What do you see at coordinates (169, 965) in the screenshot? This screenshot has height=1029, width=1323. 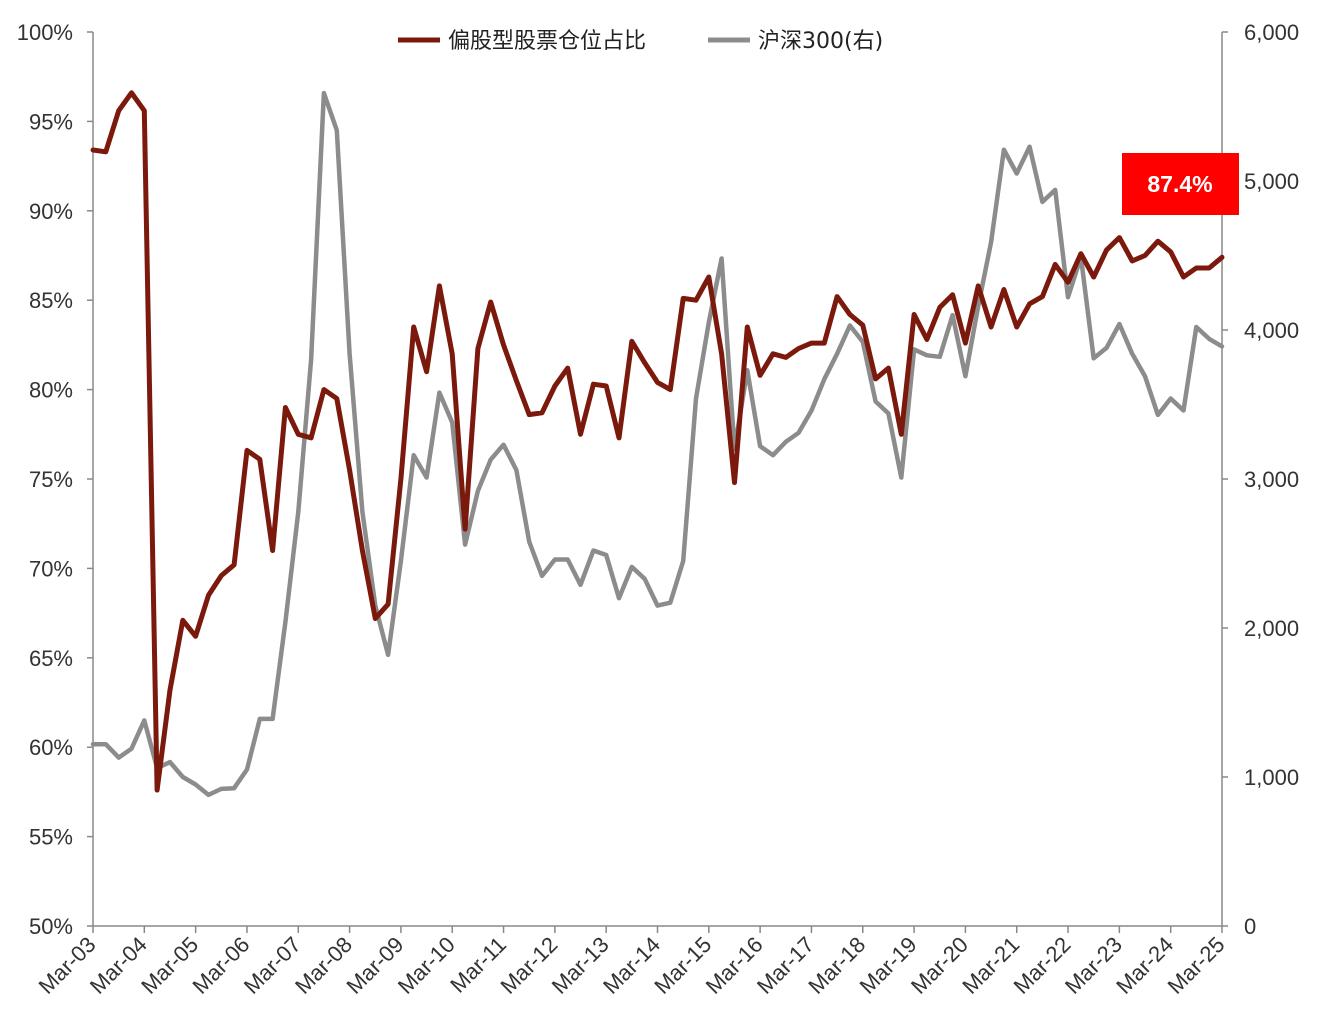 I see `x-tick-label: Mar-05` at bounding box center [169, 965].